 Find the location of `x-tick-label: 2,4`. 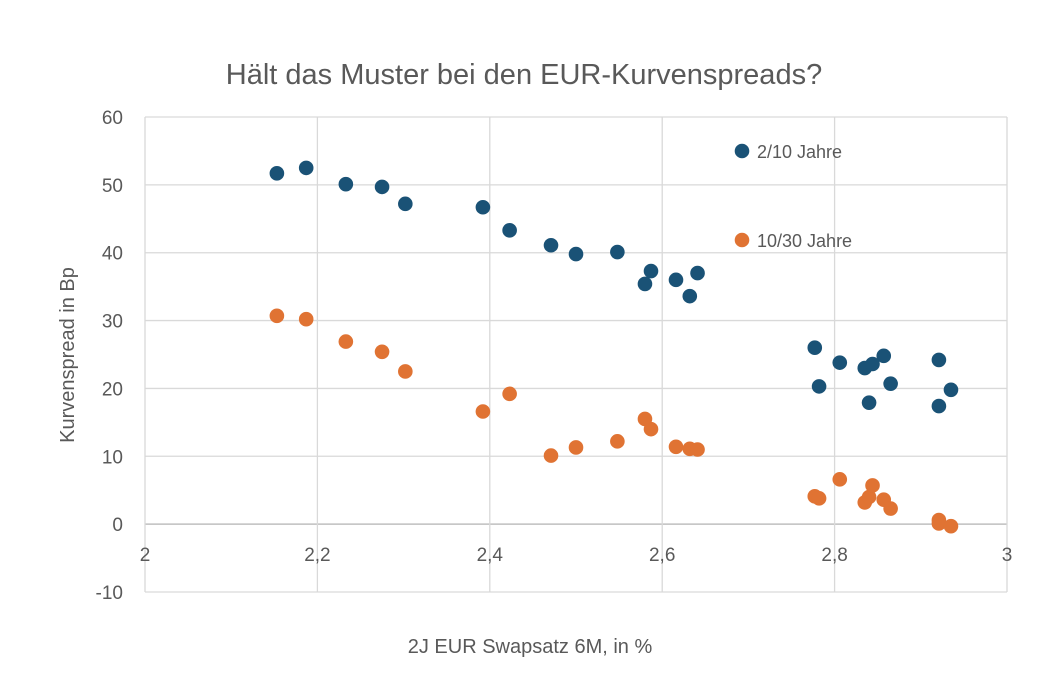

x-tick-label: 2,4 is located at coordinates (490, 555).